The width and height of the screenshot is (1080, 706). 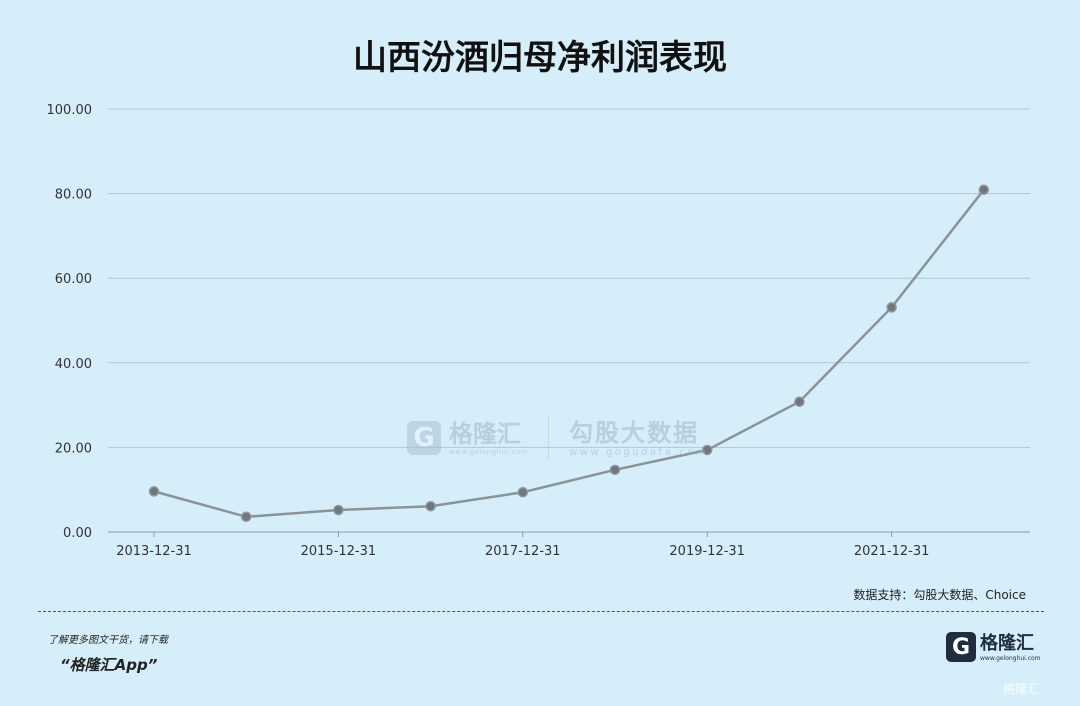 What do you see at coordinates (108, 640) in the screenshot?
I see `footer-note: 了解更多图文干货，请下载` at bounding box center [108, 640].